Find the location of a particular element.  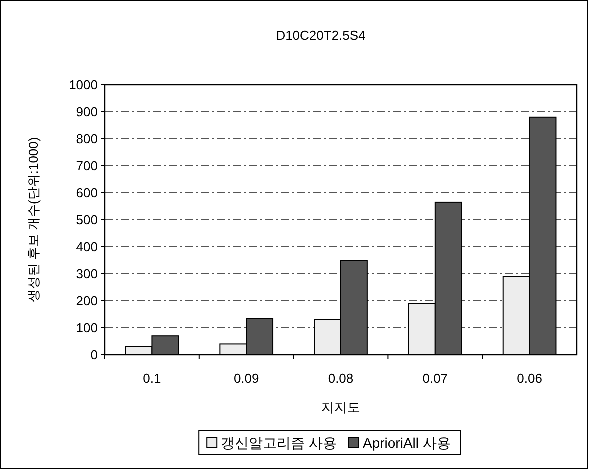

y-axis-title: 생성된 후보 개수(단위:1000) is located at coordinates (33, 220).